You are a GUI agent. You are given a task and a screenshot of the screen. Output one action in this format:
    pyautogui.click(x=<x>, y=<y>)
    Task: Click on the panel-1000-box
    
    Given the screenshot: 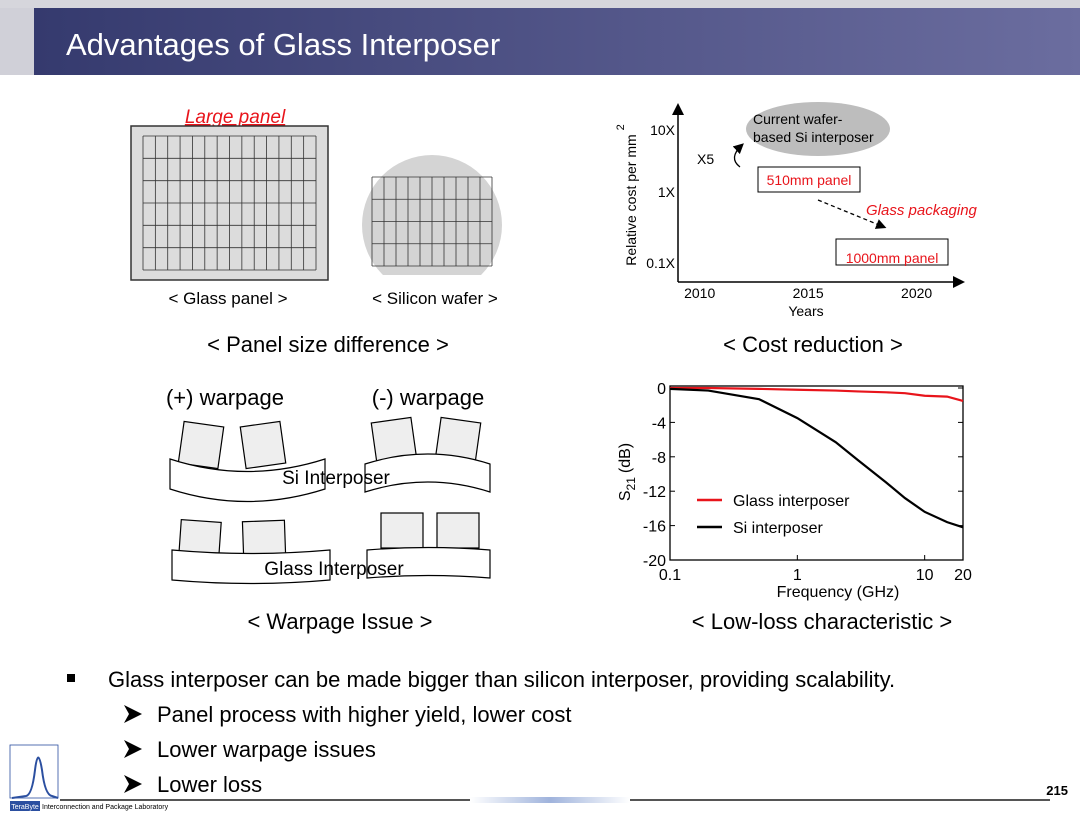 What is the action you would take?
    pyautogui.click(x=892, y=252)
    